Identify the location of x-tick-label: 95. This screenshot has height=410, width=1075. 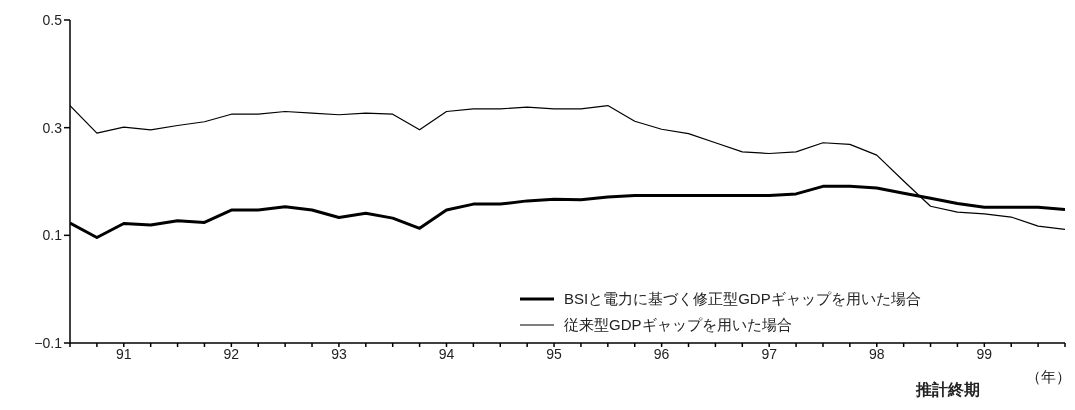
(554, 353).